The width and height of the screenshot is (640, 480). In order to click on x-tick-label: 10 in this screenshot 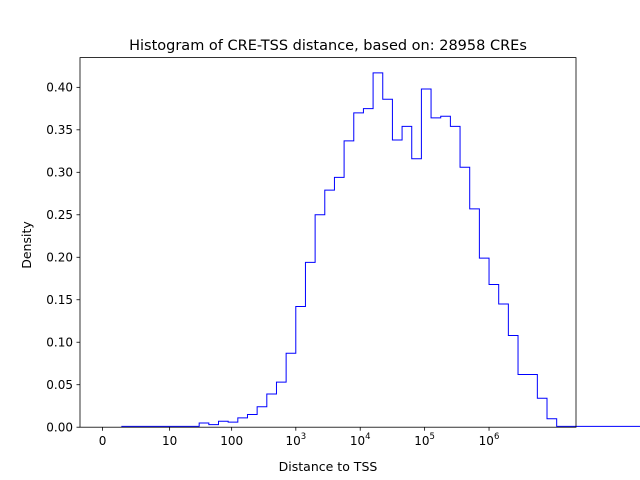, I will do `click(169, 441)`.